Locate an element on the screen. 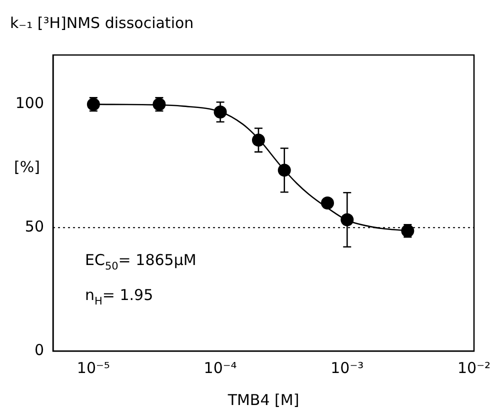  x-axis-title: TMB4 [M] is located at coordinates (263, 400).